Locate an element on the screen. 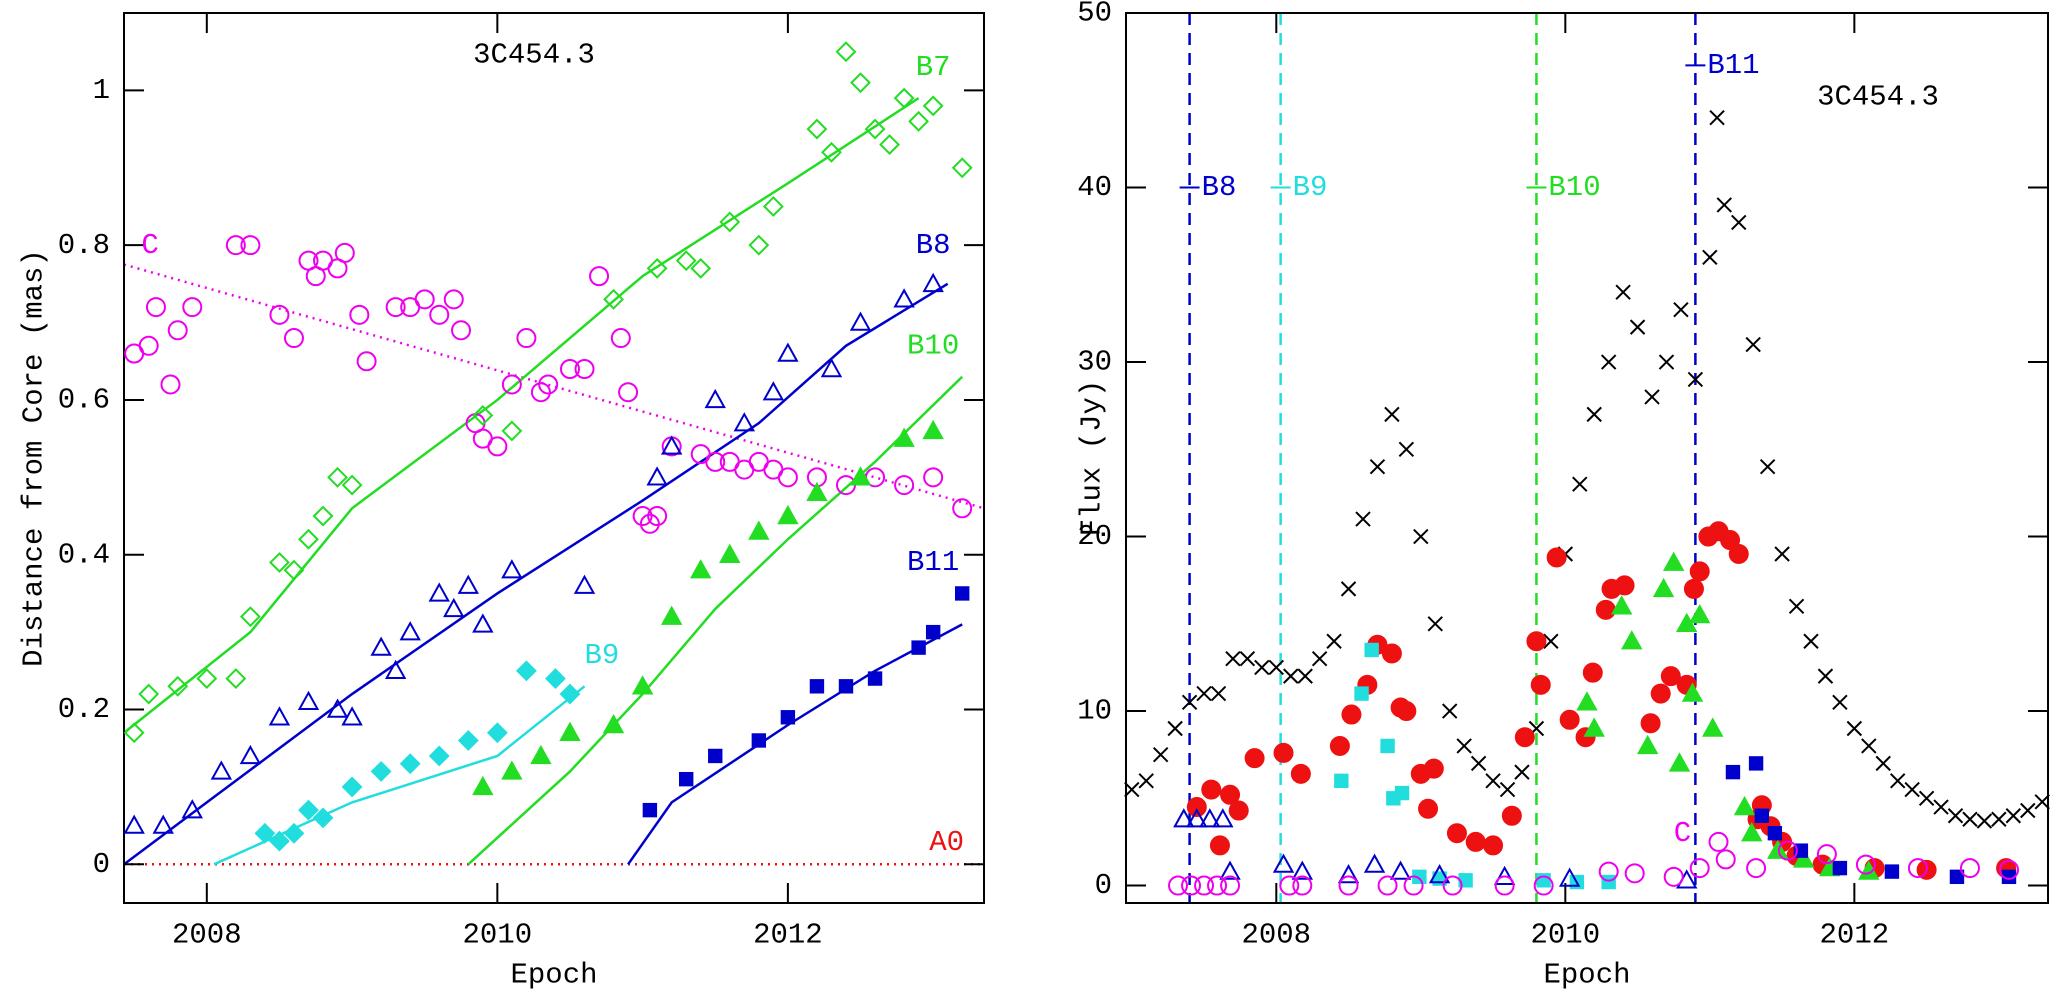 The image size is (2052, 994). series-label: B9 is located at coordinates (602, 655).